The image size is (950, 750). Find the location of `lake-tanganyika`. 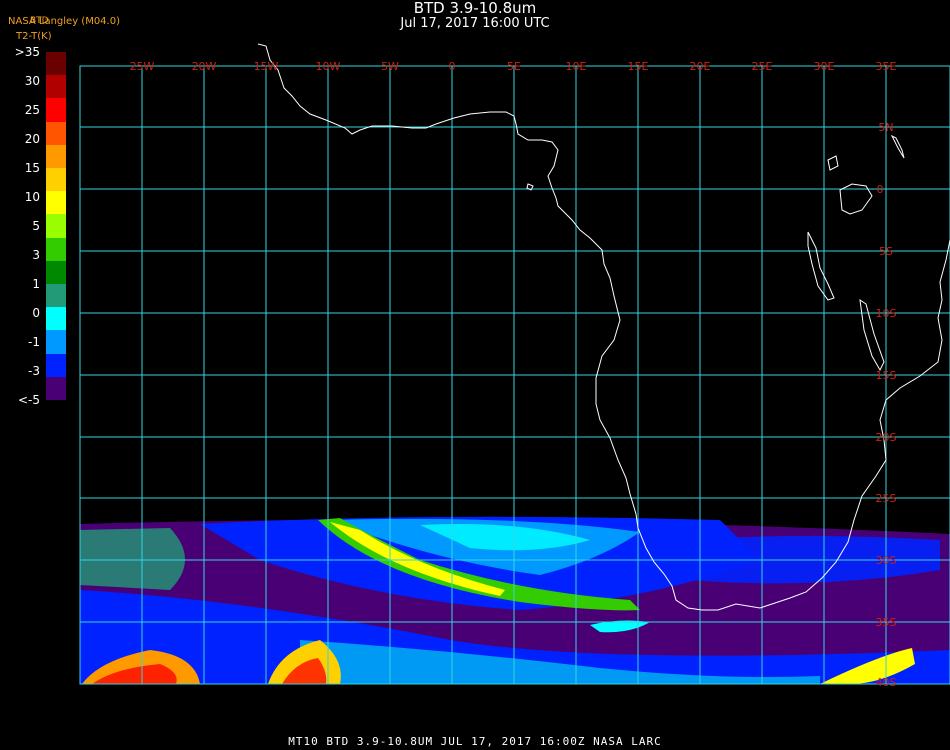

lake-tanganyika is located at coordinates (872, 335).